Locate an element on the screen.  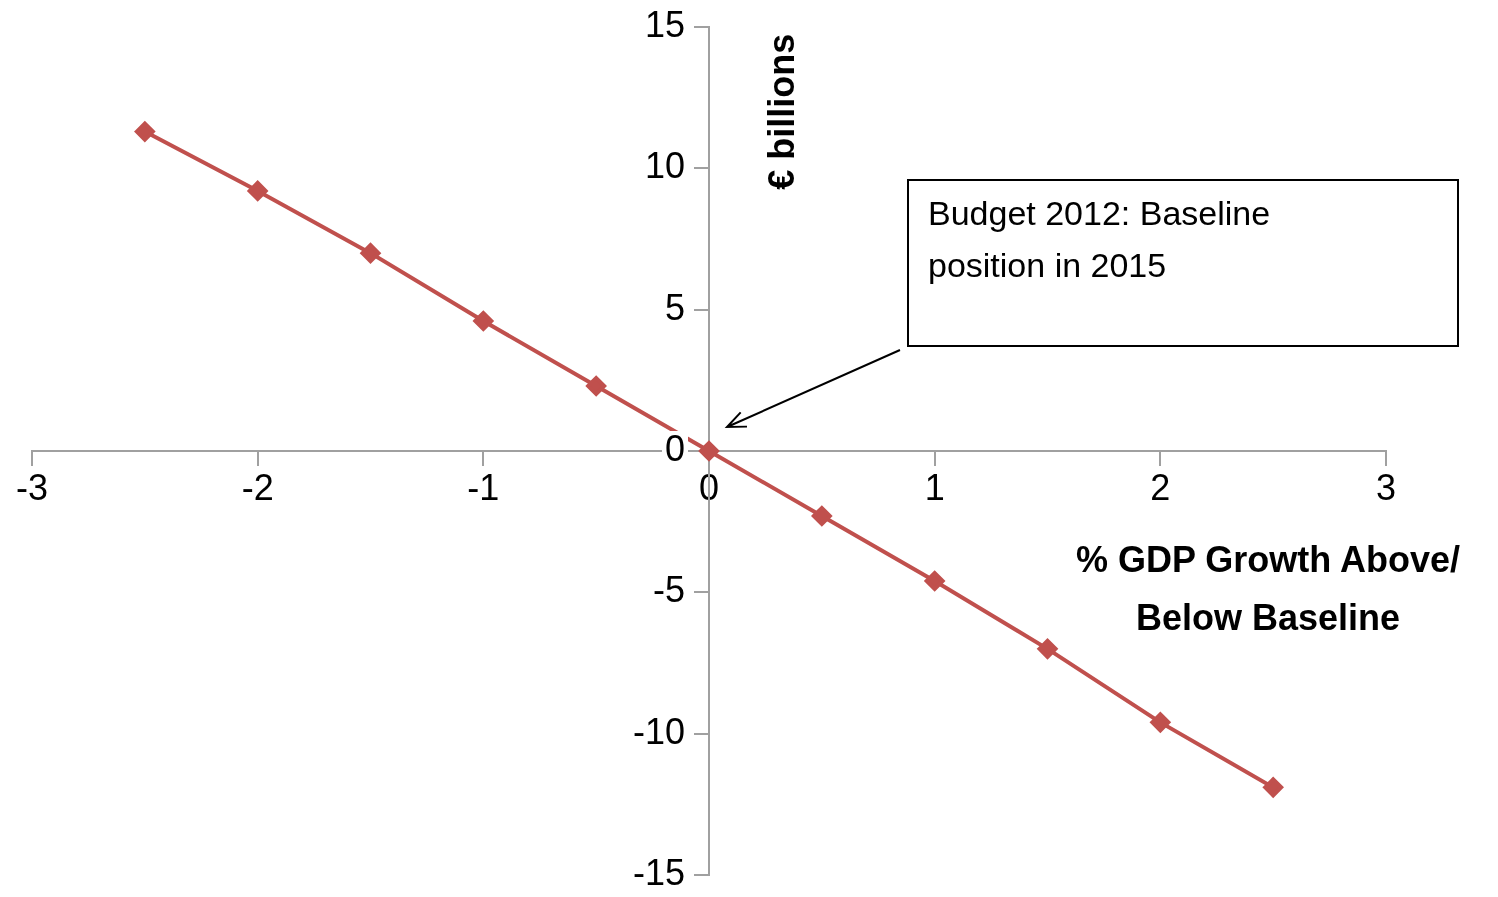
x-tick-label: 2 is located at coordinates (1160, 487).